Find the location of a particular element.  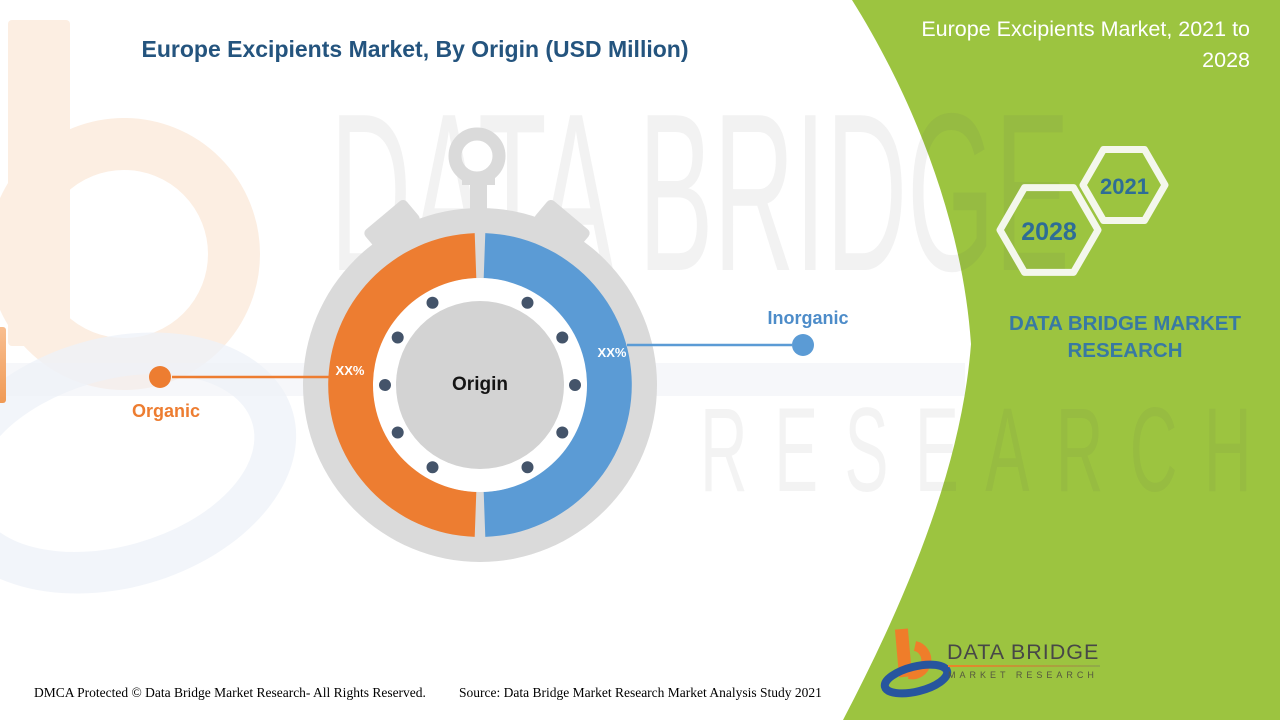

left-edge-orange-strip is located at coordinates (3, 365).